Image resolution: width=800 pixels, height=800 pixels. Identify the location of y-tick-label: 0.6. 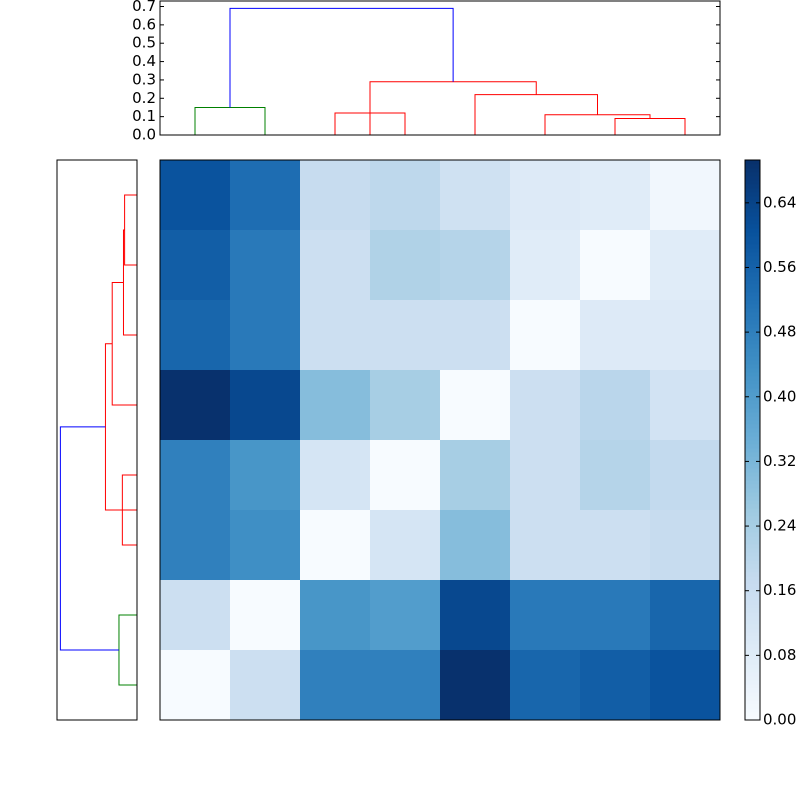
(144, 24).